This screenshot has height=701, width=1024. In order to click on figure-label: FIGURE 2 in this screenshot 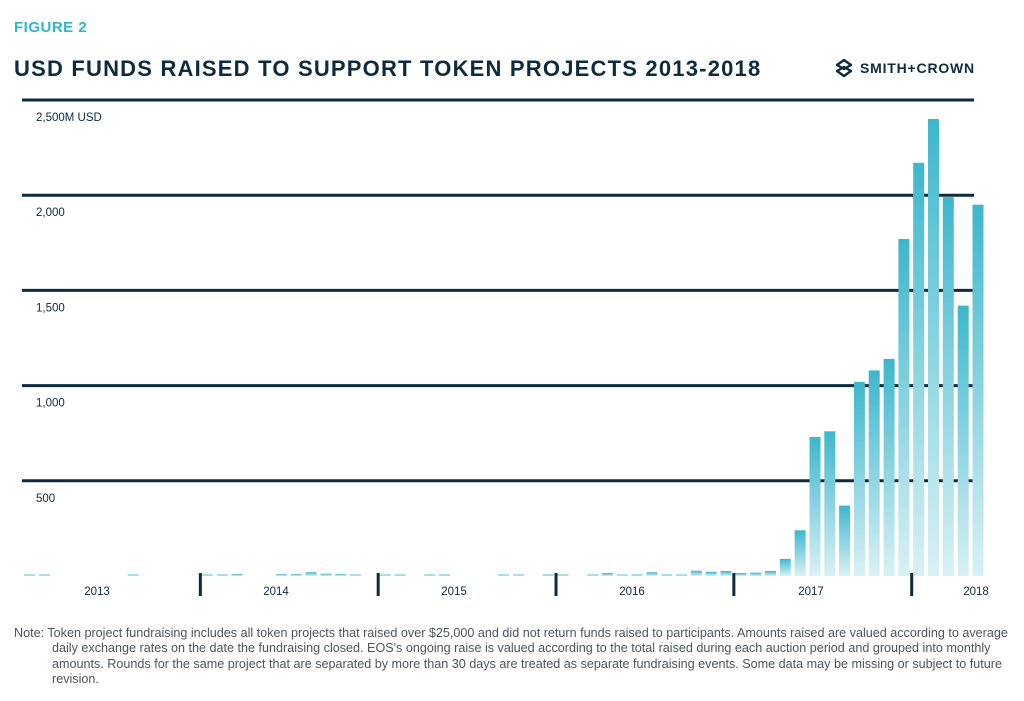, I will do `click(51, 27)`.